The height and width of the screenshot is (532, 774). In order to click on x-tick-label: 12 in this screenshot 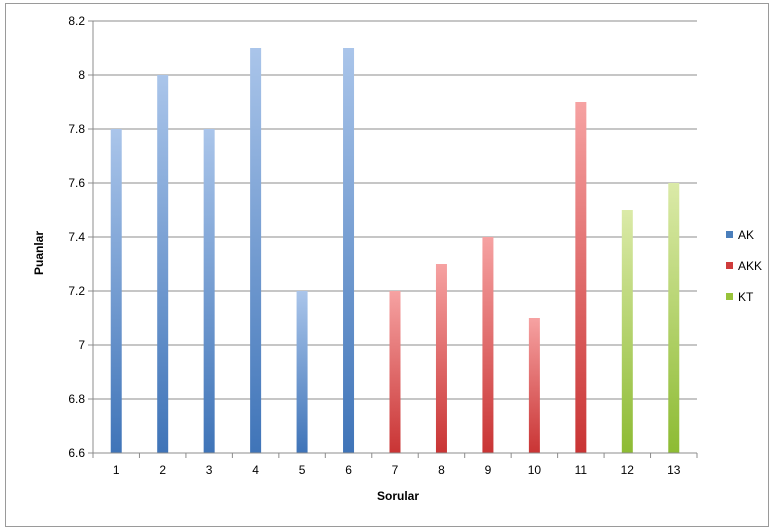, I will do `click(628, 470)`.